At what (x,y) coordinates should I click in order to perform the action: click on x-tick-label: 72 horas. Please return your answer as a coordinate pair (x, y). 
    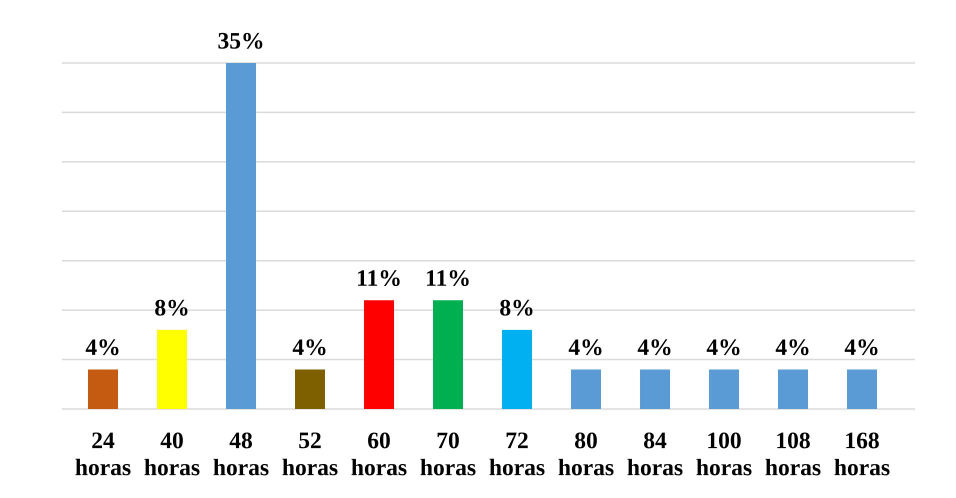
    Looking at the image, I should click on (517, 454).